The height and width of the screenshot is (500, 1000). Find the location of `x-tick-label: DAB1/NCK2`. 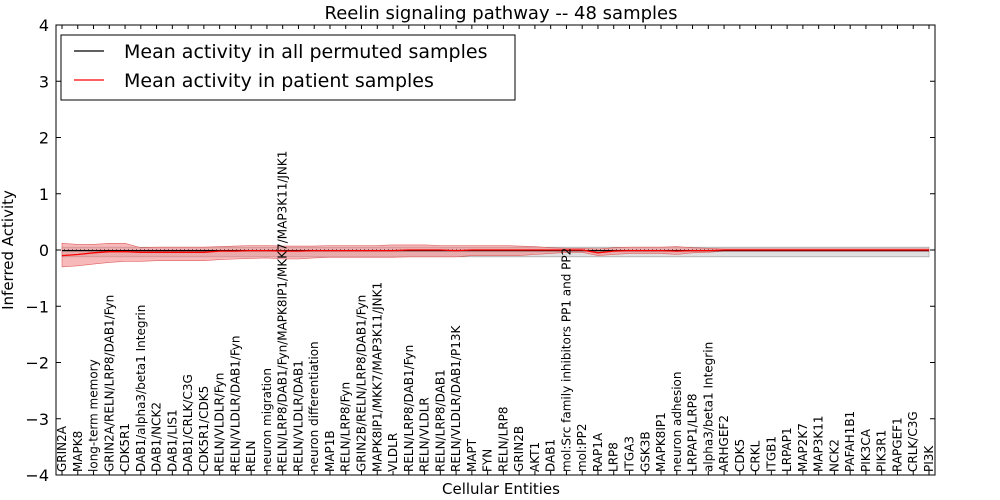

x-tick-label: DAB1/NCK2 is located at coordinates (157, 437).